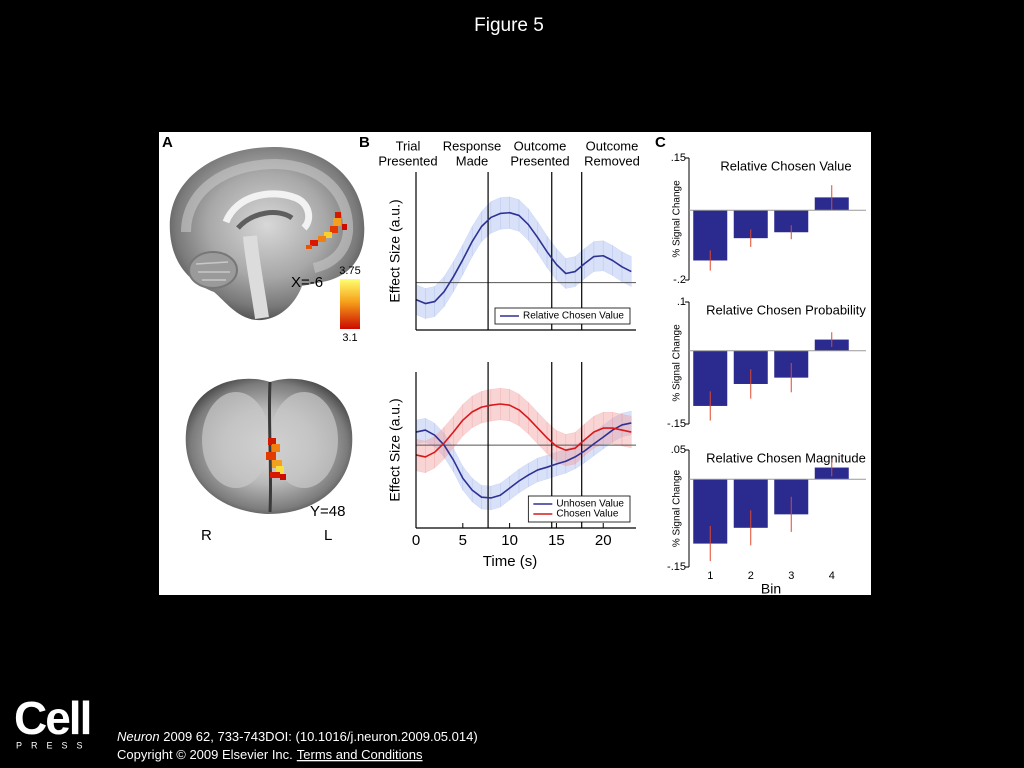 The height and width of the screenshot is (768, 1024). What do you see at coordinates (509, 540) in the screenshot?
I see `x-tick-label: 10` at bounding box center [509, 540].